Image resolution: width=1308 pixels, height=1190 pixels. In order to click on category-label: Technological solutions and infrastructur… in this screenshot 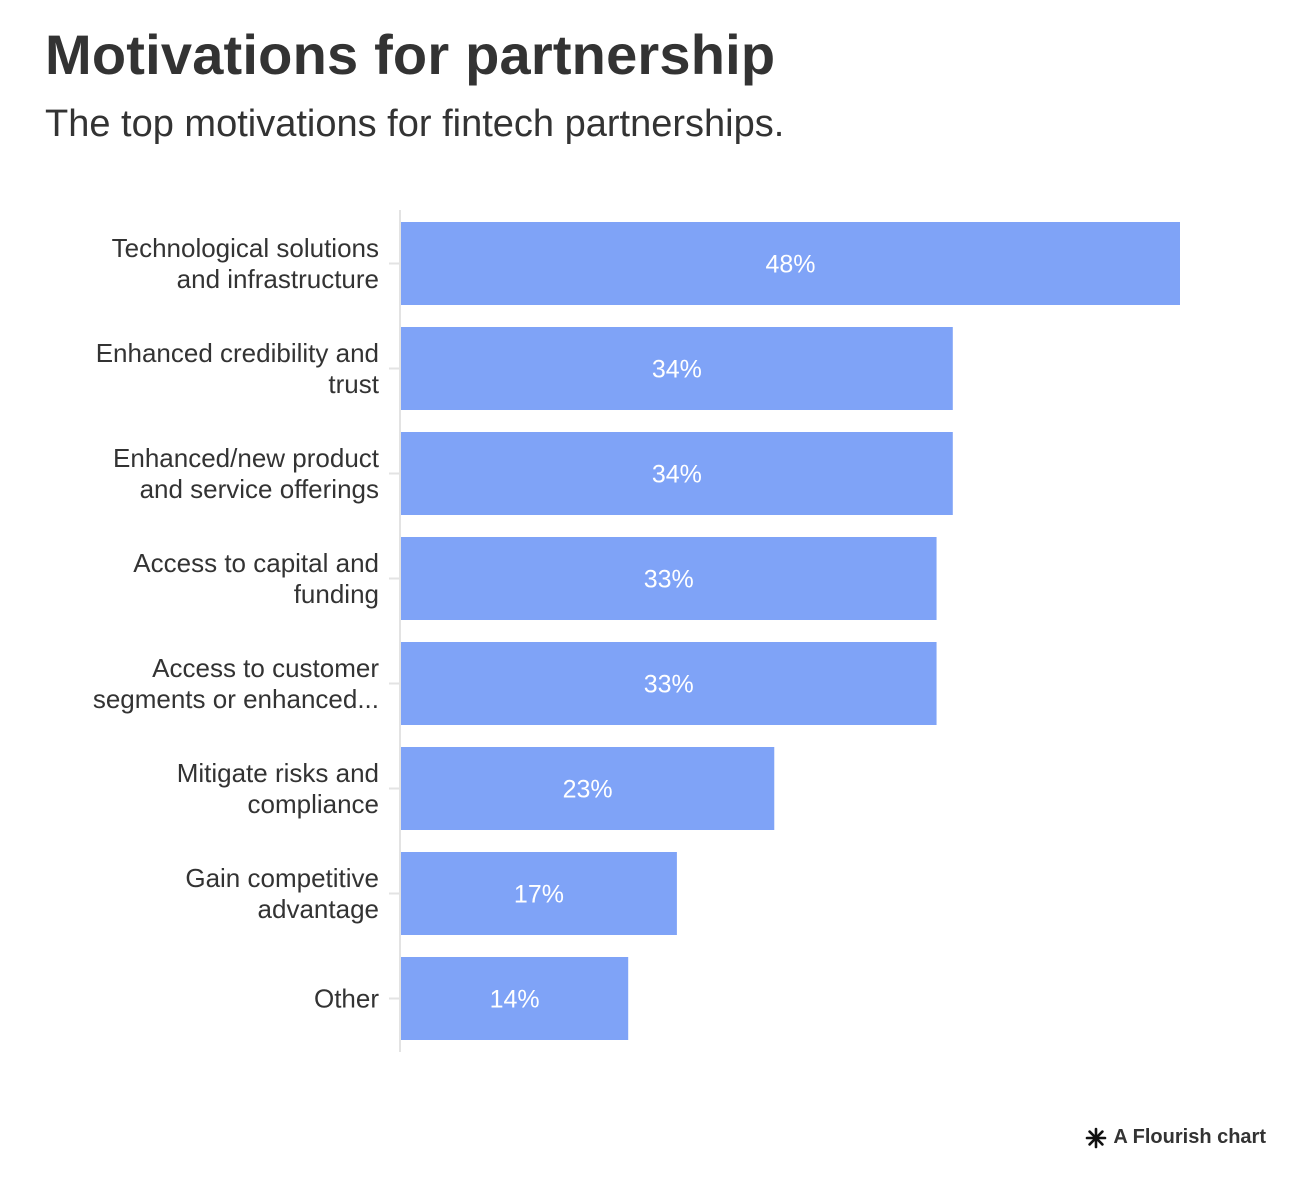, I will do `click(245, 263)`.